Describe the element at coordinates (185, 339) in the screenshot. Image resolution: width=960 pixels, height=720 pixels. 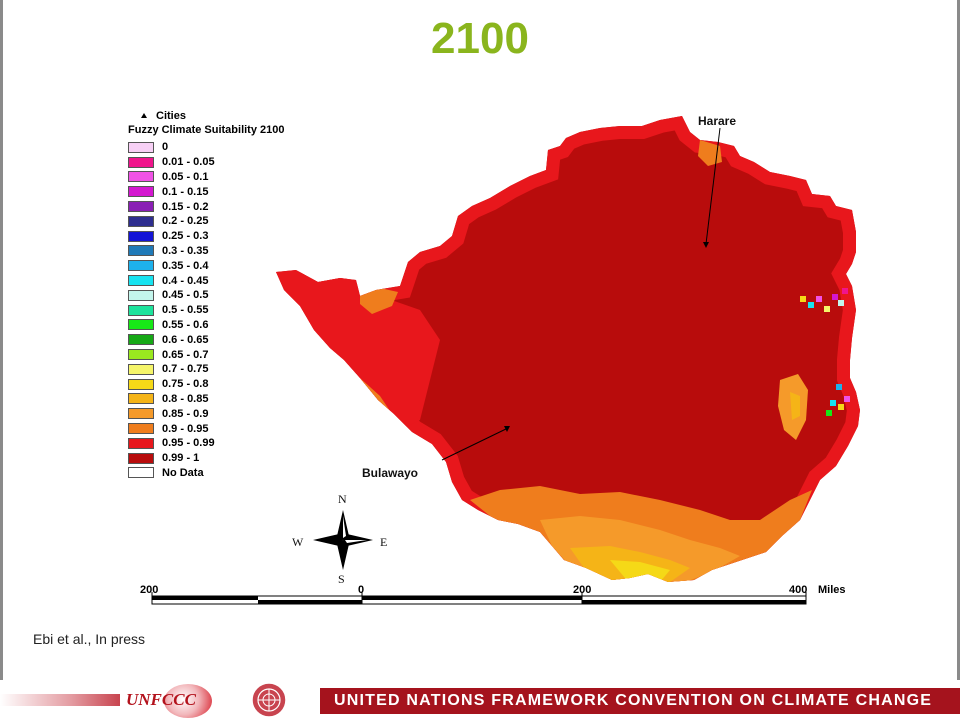
I see `legend-item-label: 0.6 - 0.65` at that location.